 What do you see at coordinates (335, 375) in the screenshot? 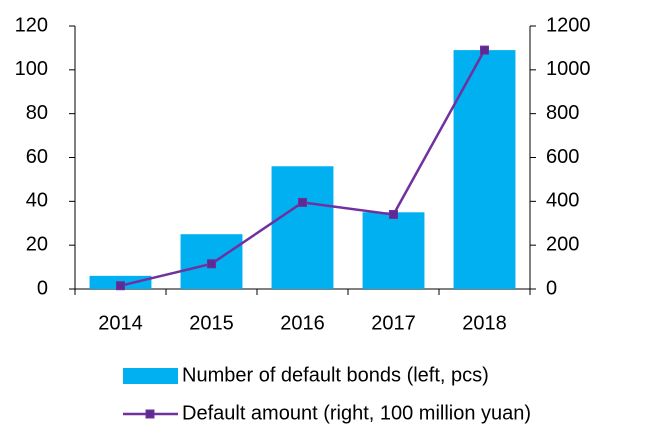
I see `legend-label: Number of default bonds (left, pcs)` at bounding box center [335, 375].